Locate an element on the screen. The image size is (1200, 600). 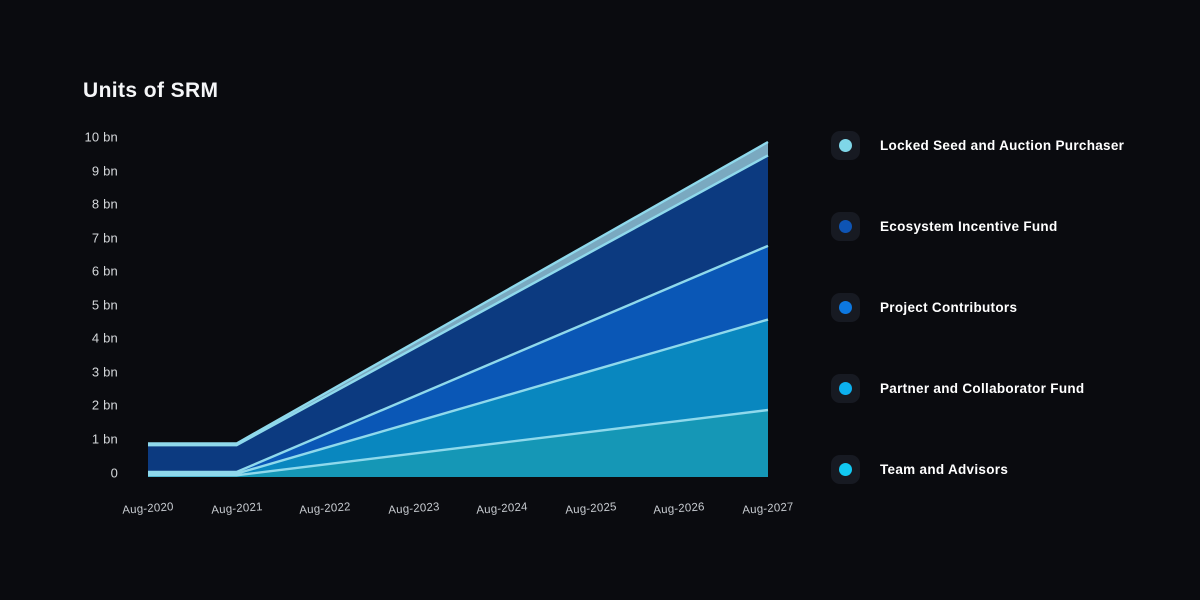
y-tick-label: 5 bn is located at coordinates (104, 305).